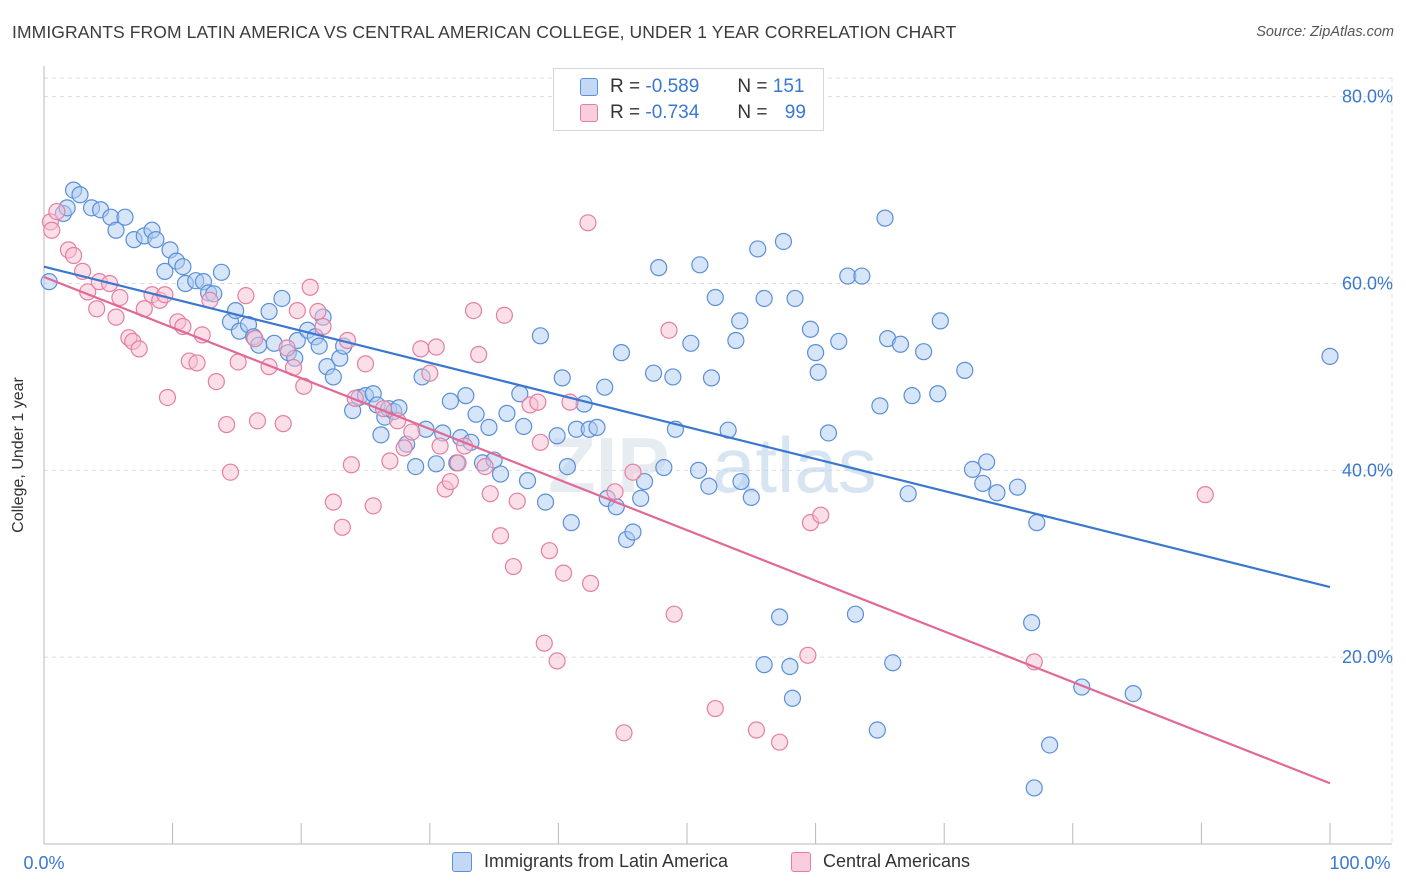 Image resolution: width=1406 pixels, height=892 pixels. What do you see at coordinates (1325, 32) in the screenshot?
I see `source-label: Source: ZipAtlas.com` at bounding box center [1325, 32].